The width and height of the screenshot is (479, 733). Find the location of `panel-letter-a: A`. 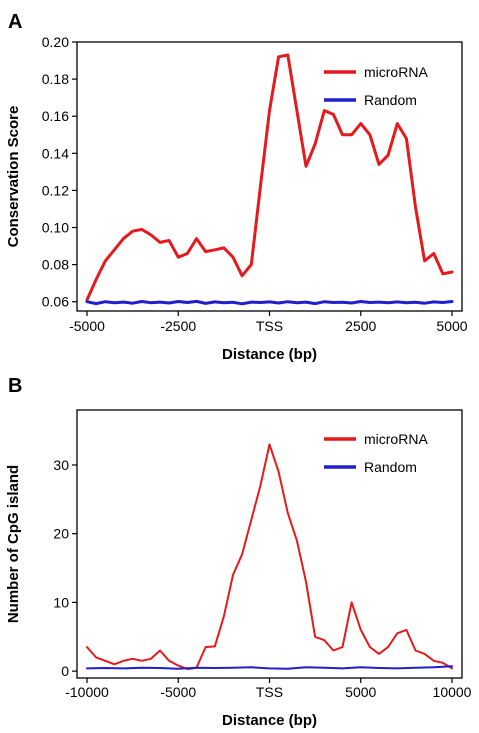

panel-letter-a: A is located at coordinates (15, 22).